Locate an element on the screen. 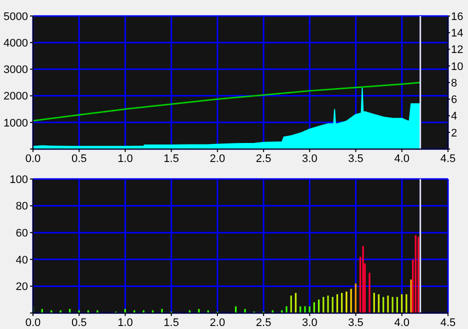 The height and width of the screenshot is (329, 468). y-tick-label: 80 is located at coordinates (22, 206).